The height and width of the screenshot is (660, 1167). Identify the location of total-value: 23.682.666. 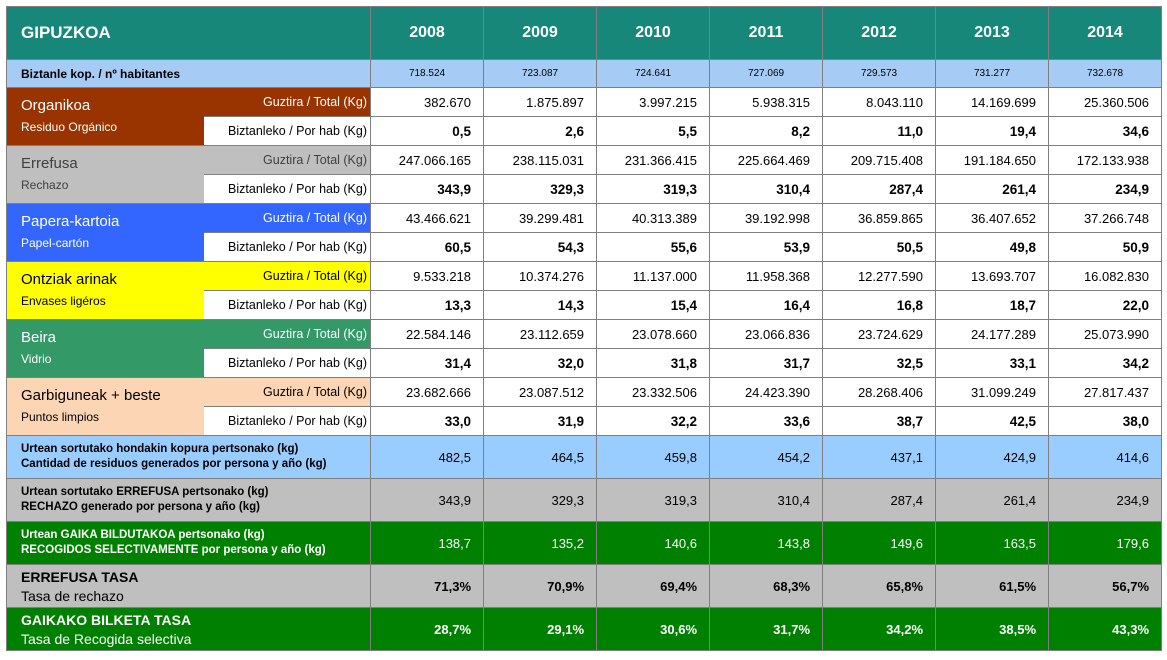
(427, 392).